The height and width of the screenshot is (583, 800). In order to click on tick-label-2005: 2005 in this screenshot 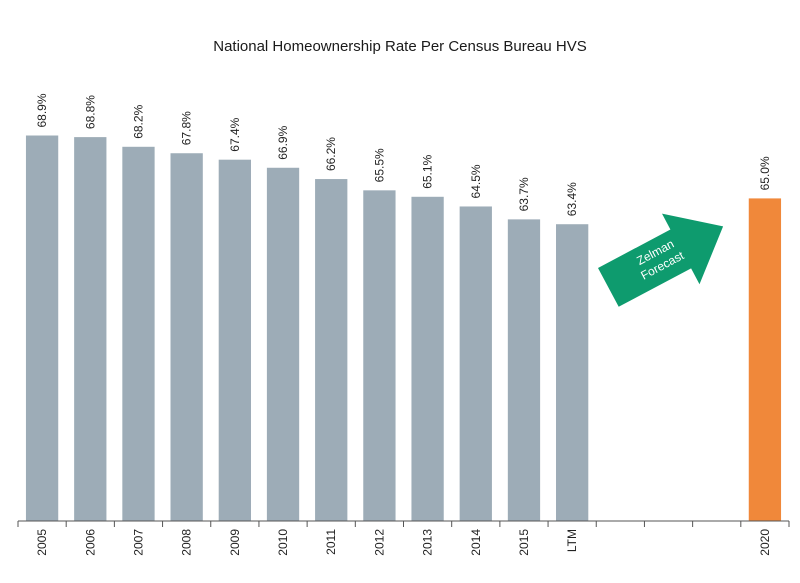, I will do `click(42, 542)`.